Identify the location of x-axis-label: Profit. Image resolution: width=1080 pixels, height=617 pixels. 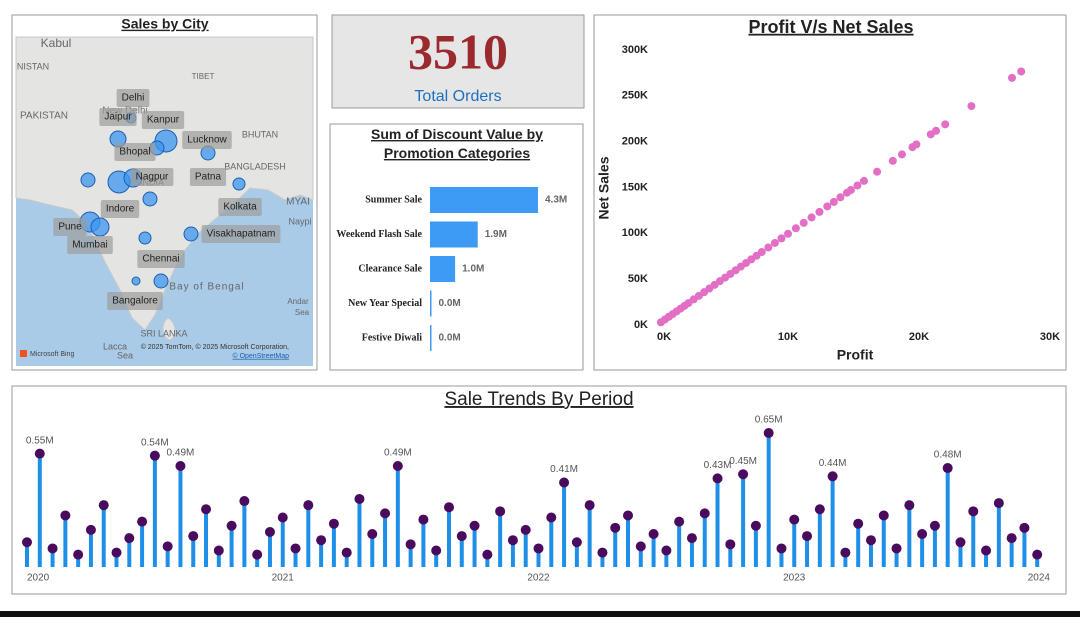
(855, 355).